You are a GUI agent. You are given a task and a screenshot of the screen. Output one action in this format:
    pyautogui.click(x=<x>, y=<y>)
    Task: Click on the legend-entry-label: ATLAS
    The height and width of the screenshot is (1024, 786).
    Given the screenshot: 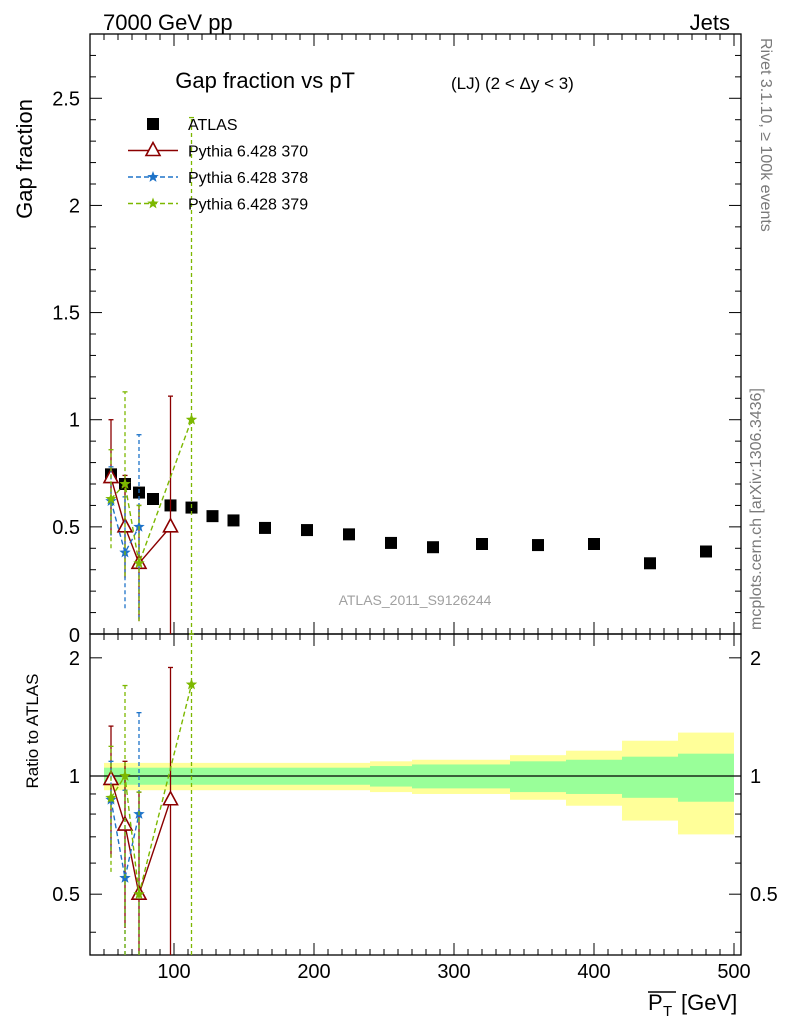 What is the action you would take?
    pyautogui.click(x=213, y=125)
    